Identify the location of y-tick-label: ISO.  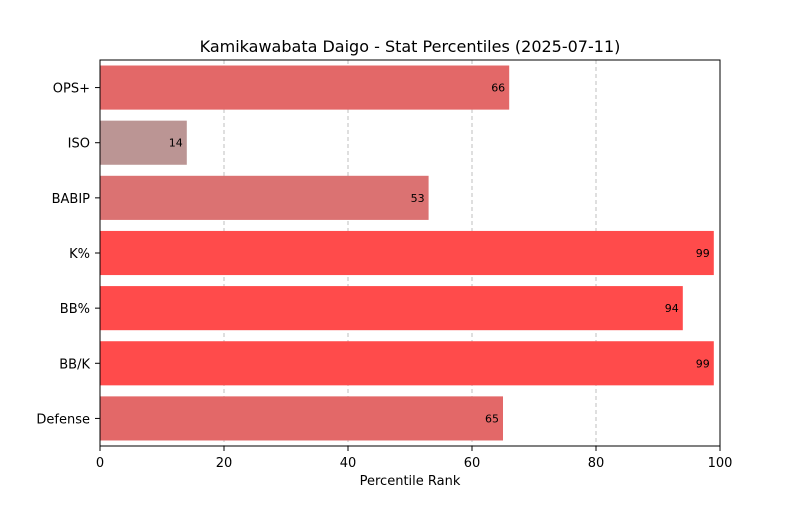
(79, 144).